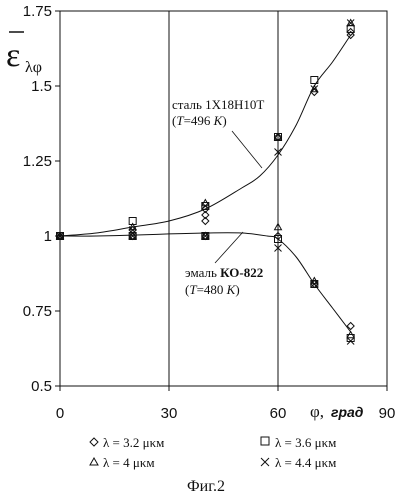  I want to click on legend-label-4: λ = 4 μκм, so click(129, 462).